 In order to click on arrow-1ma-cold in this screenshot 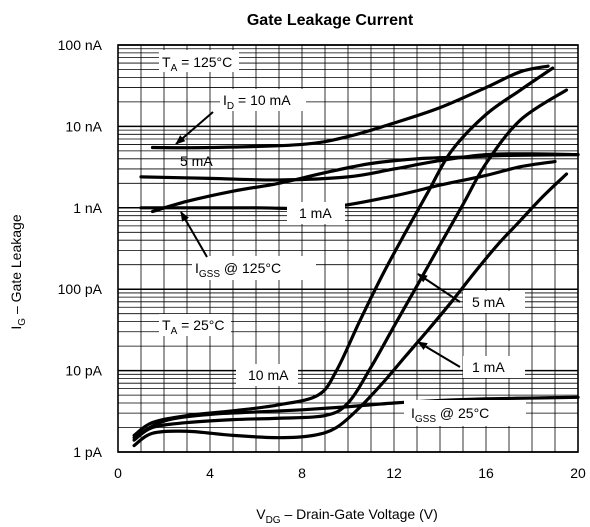, I will do `click(439, 354)`.